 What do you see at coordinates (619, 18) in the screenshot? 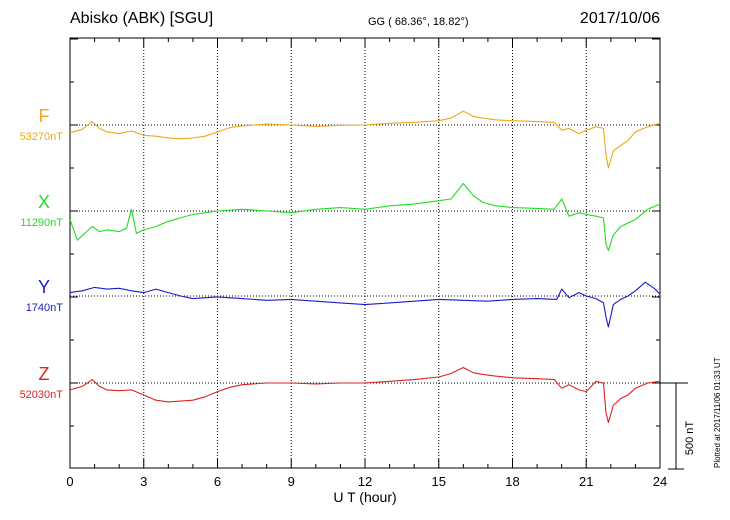
I see `plot-date: 2017/10/06` at bounding box center [619, 18].